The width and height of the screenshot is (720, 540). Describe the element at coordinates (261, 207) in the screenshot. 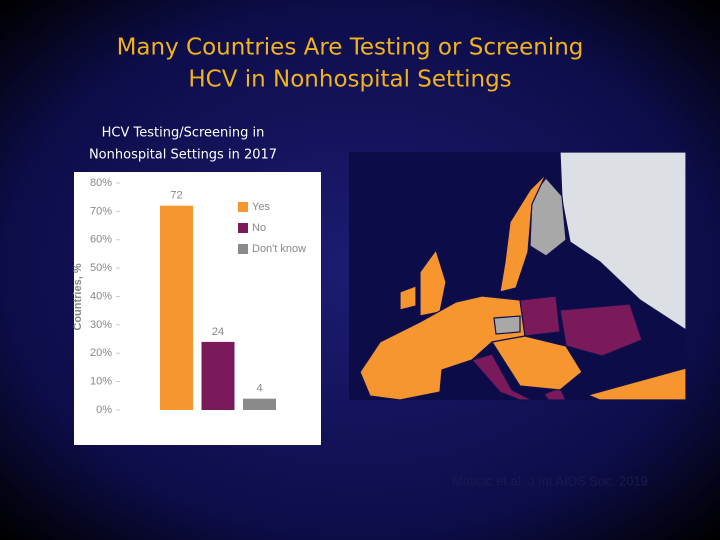

I see `legend-label: Yes` at that location.